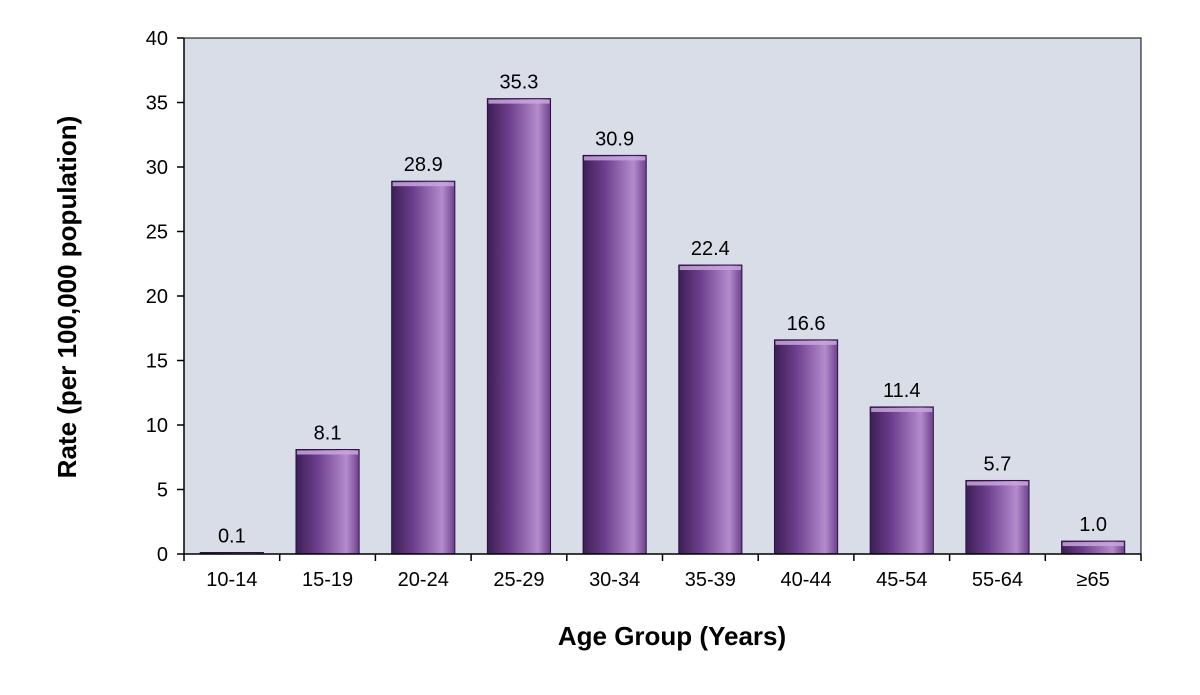  What do you see at coordinates (327, 580) in the screenshot?
I see `x-tick-label: 15-19` at bounding box center [327, 580].